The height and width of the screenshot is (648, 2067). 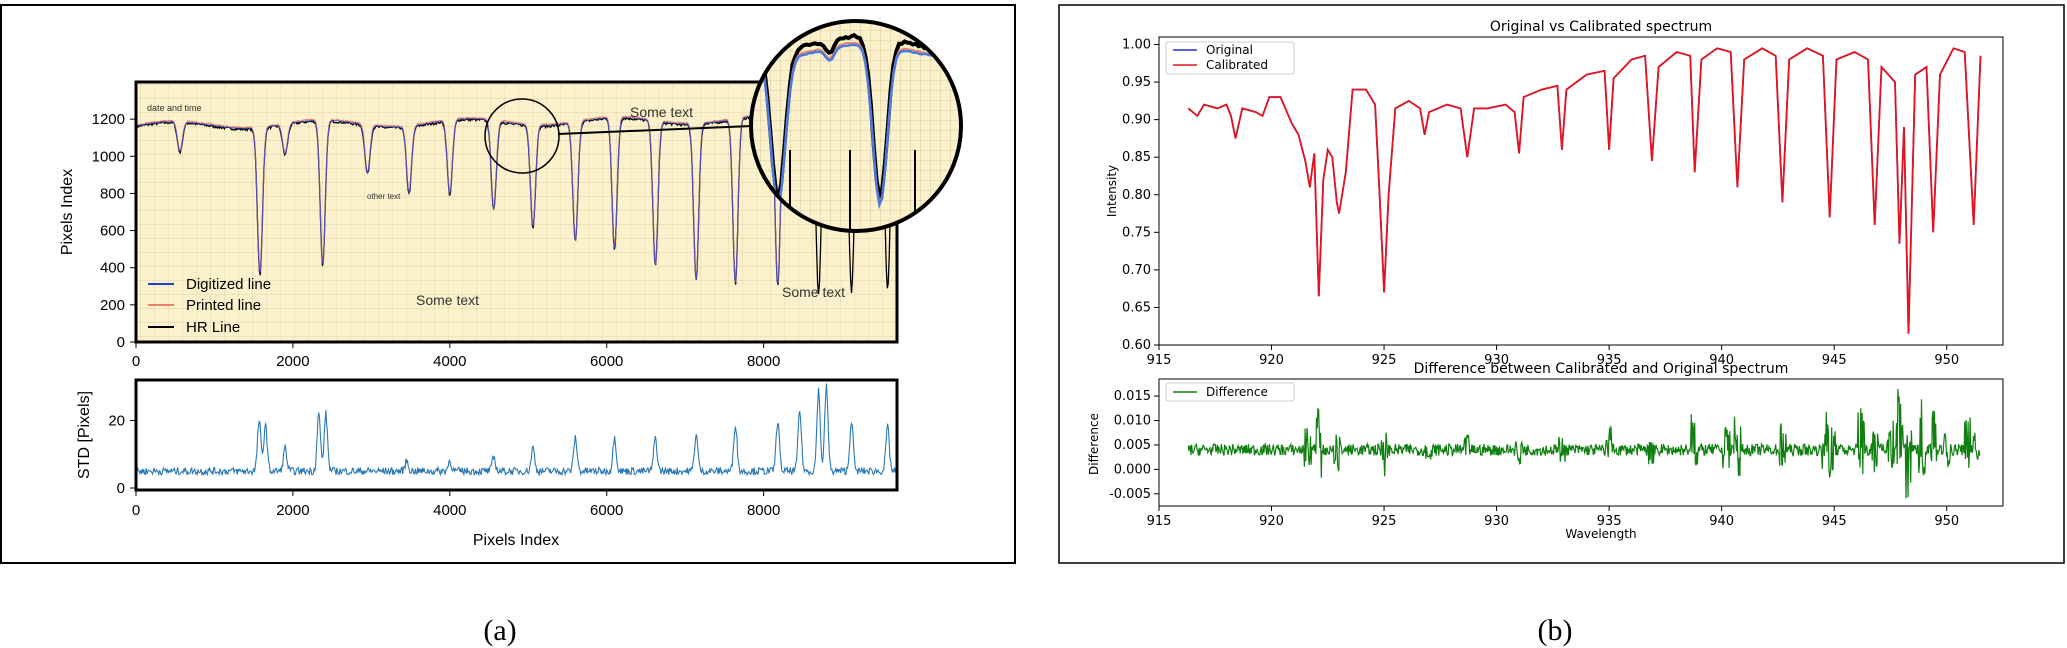 What do you see at coordinates (1496, 521) in the screenshot?
I see `b-bottom-xtick-label: 930` at bounding box center [1496, 521].